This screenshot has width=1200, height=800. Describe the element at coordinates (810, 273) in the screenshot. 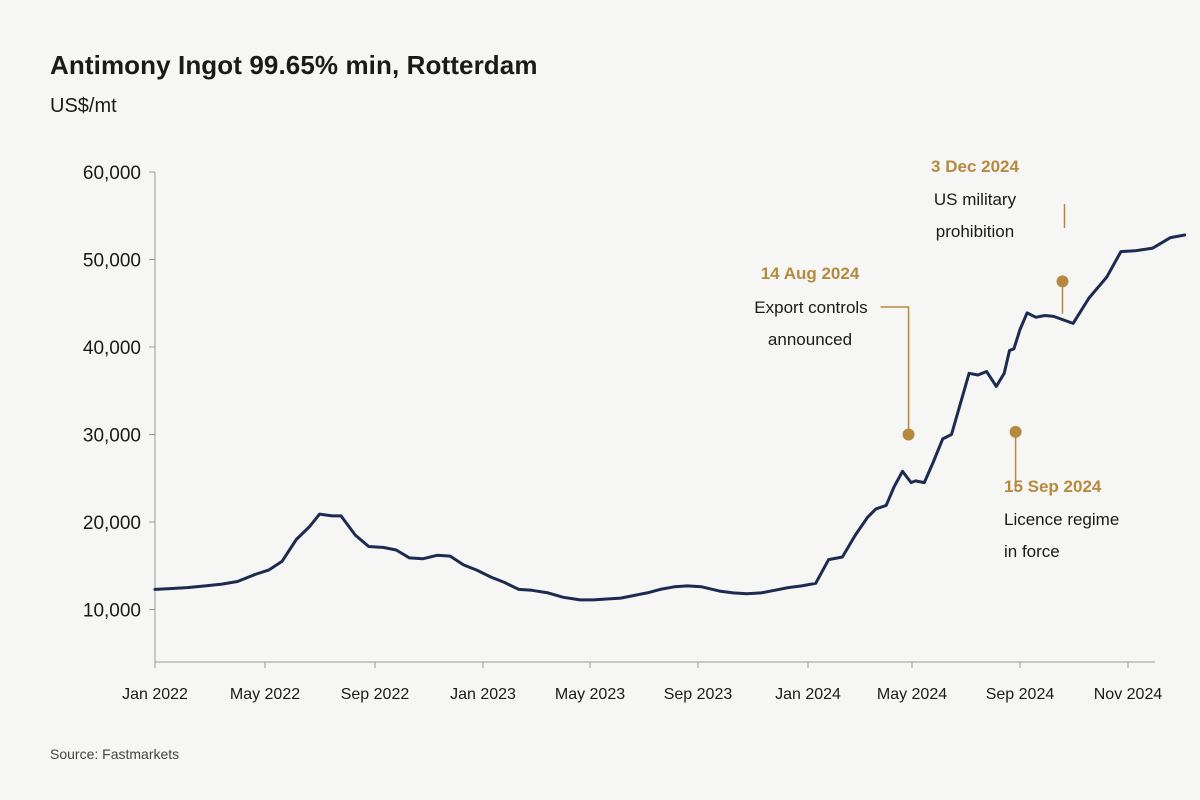

I see `annotation-date-label: 14 Aug 2024` at that location.